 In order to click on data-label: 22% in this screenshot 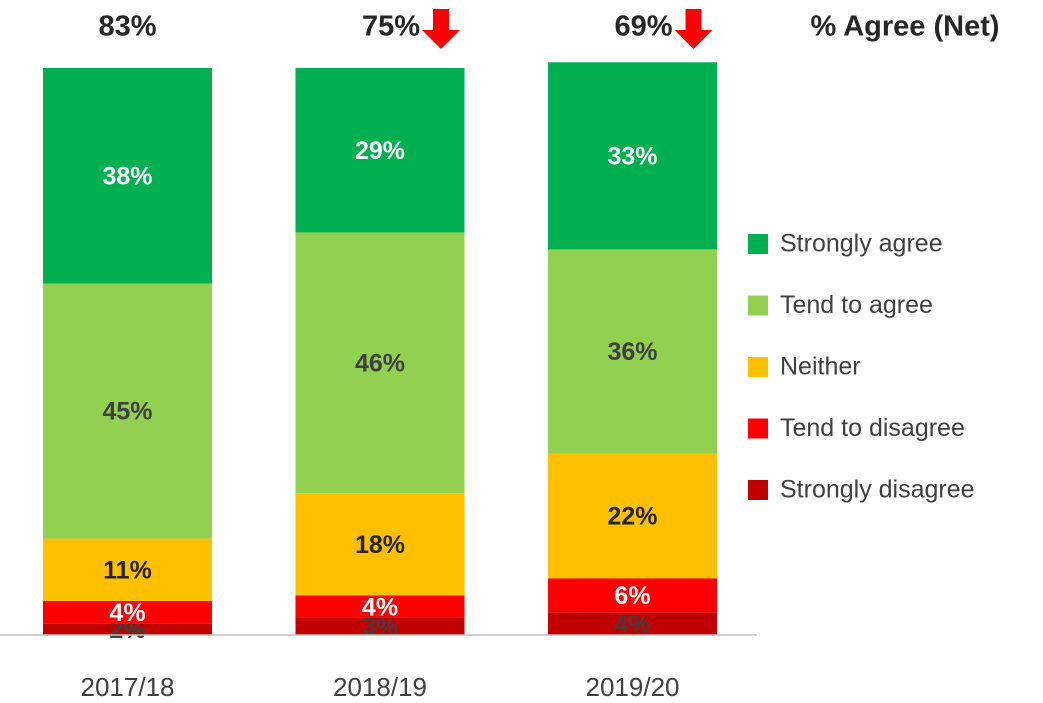, I will do `click(632, 517)`.